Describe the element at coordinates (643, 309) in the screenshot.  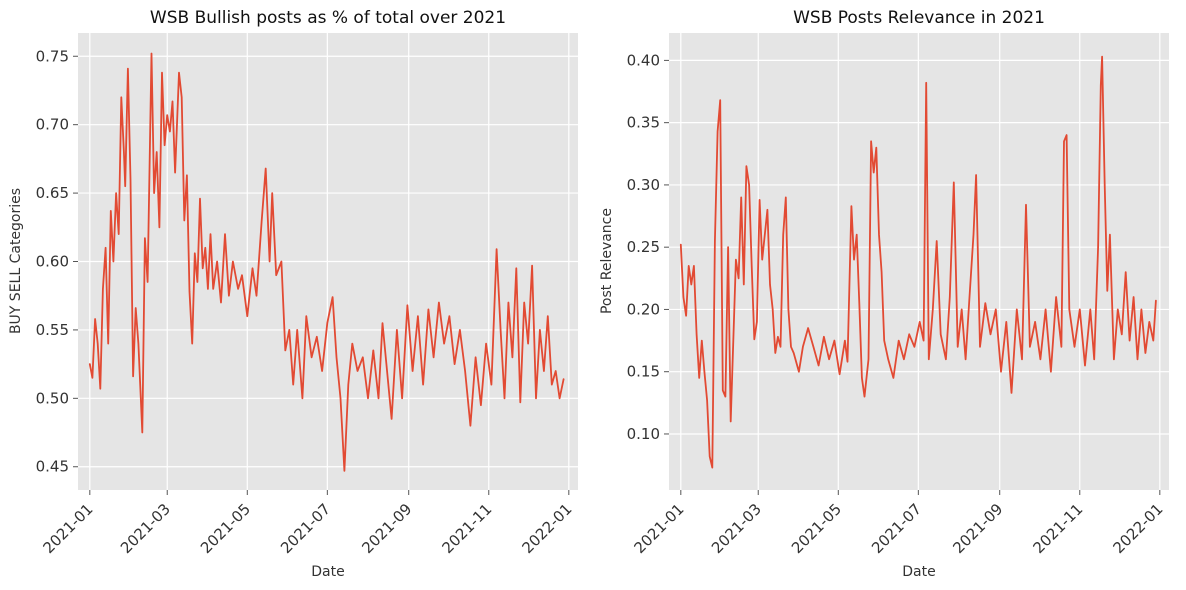
I see `y-tick-label: 0.20` at that location.